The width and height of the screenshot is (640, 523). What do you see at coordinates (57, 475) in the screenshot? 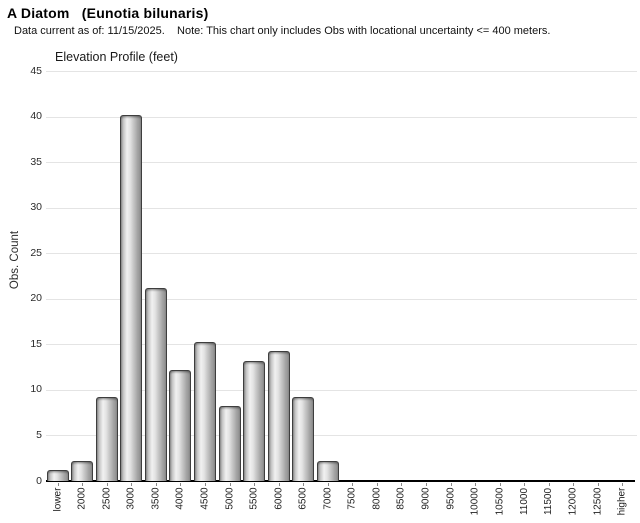
I see `bar-lower` at bounding box center [57, 475].